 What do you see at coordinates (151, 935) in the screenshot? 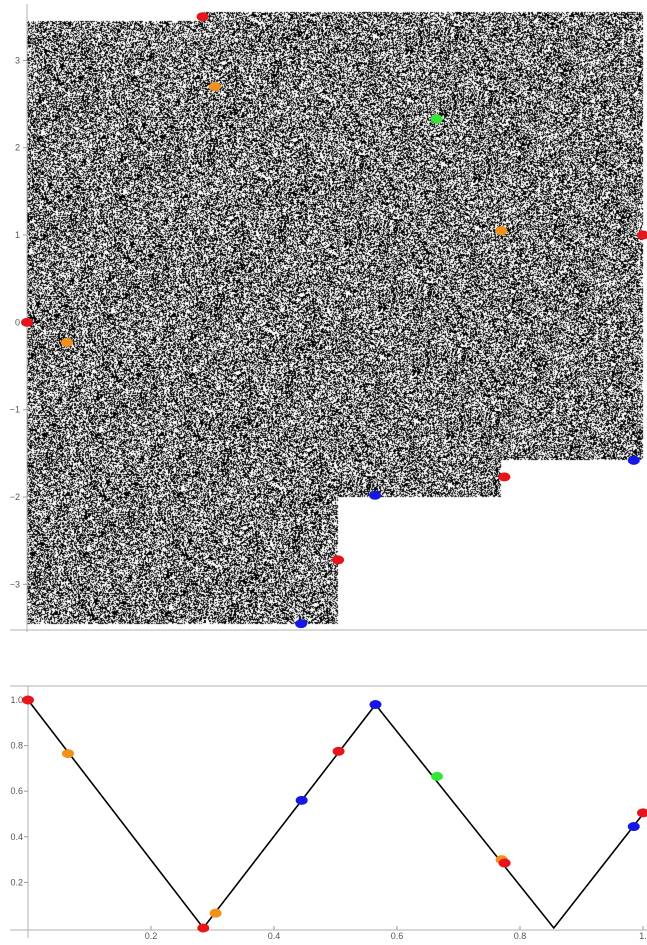
I see `x-tick-label: 0.2` at bounding box center [151, 935].